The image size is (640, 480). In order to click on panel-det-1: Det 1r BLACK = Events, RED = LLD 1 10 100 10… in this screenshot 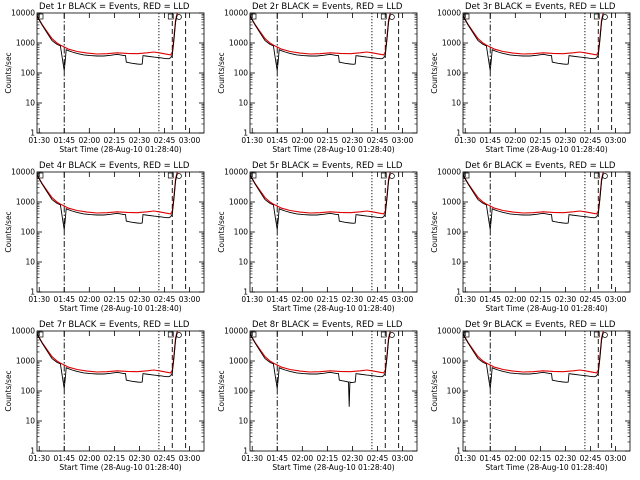, I will do `click(104, 78)`.